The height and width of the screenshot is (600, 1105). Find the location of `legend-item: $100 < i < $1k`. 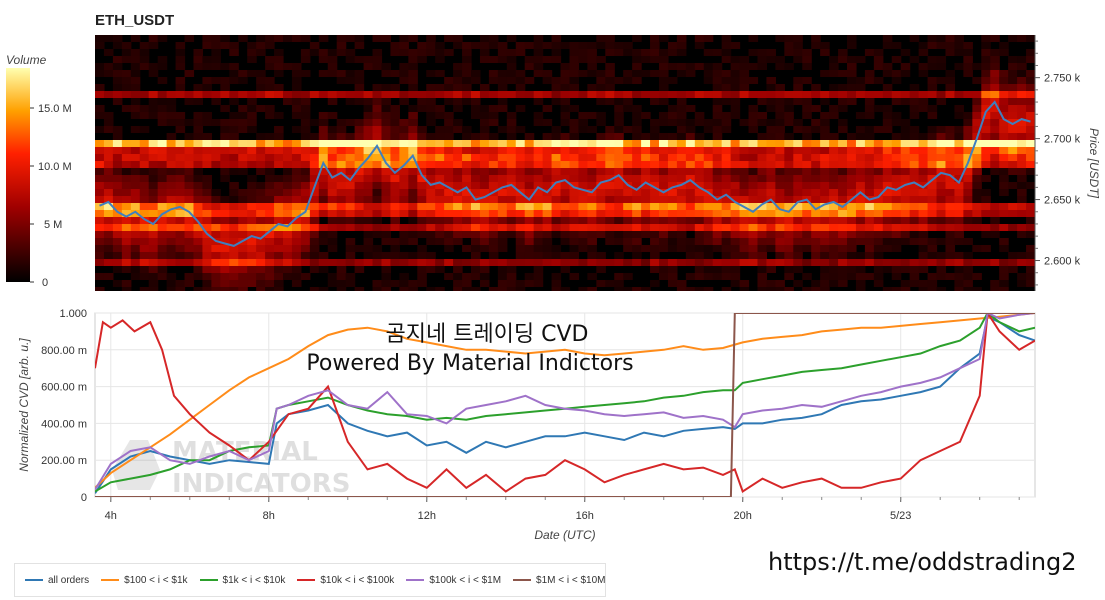

legend-item: $100 < i < $1k is located at coordinates (144, 580).